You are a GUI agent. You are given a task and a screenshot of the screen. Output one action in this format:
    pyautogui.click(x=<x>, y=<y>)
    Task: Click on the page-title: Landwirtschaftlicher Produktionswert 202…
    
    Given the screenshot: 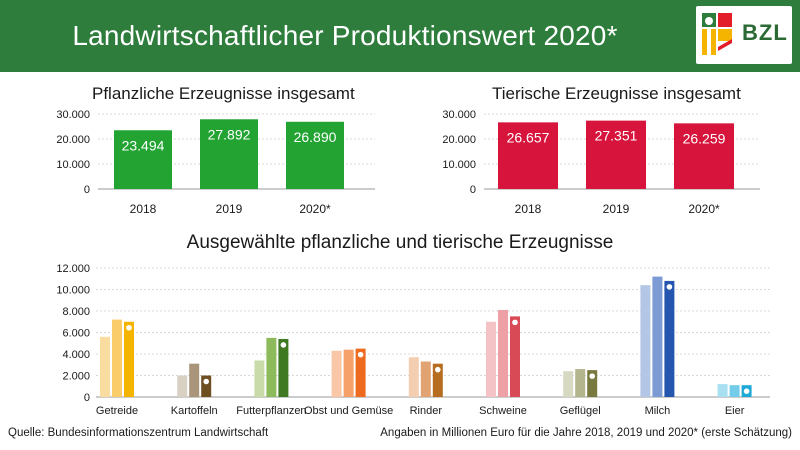 What is the action you would take?
    pyautogui.click(x=345, y=35)
    